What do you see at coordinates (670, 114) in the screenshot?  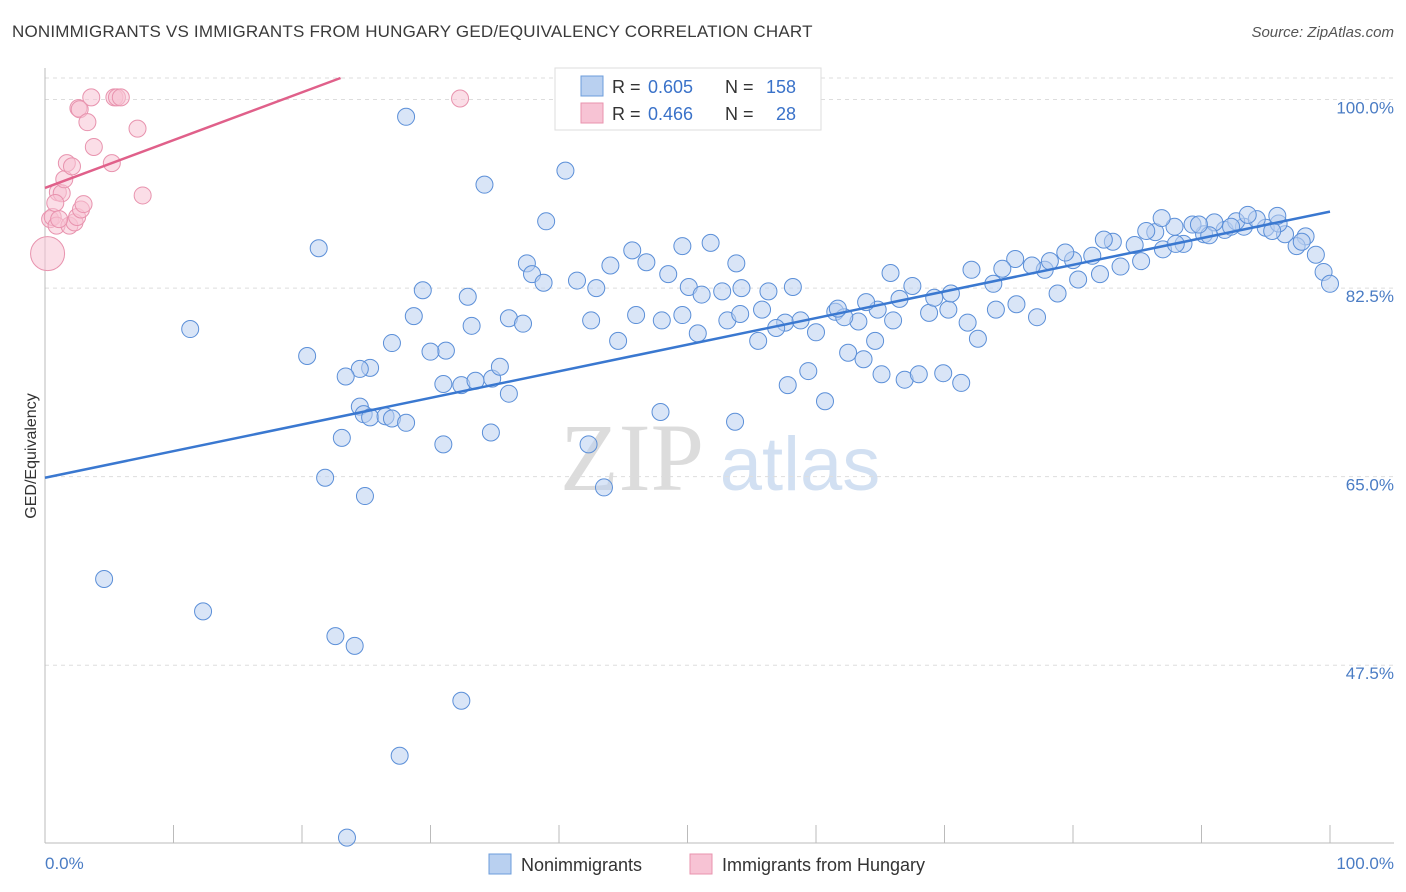 I see `legend-r-value-2: 0.466` at bounding box center [670, 114].